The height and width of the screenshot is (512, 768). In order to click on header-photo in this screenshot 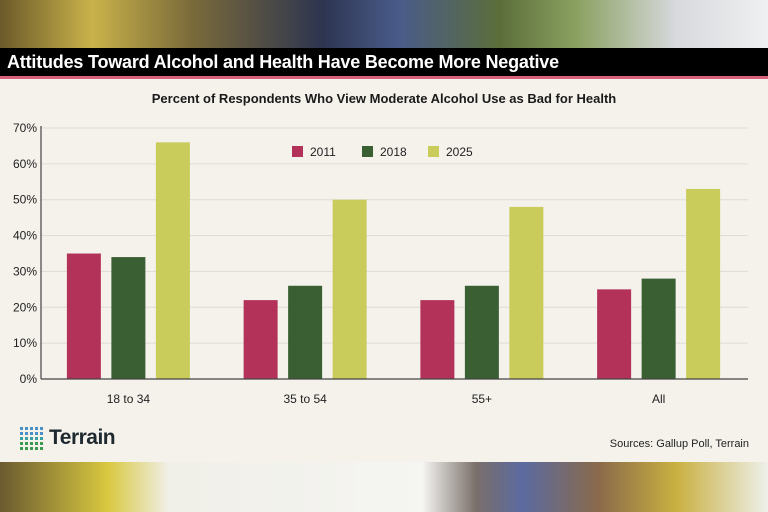, I will do `click(384, 24)`.